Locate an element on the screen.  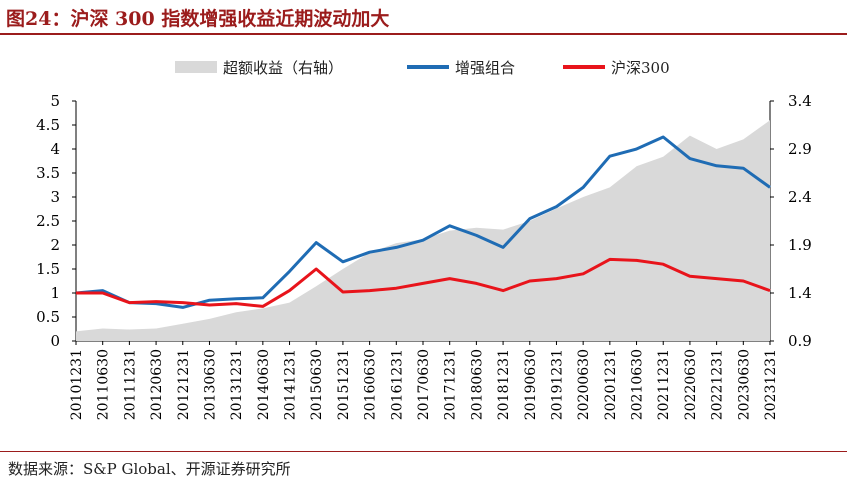
left-tick-label: 3.5 is located at coordinates (48, 173).